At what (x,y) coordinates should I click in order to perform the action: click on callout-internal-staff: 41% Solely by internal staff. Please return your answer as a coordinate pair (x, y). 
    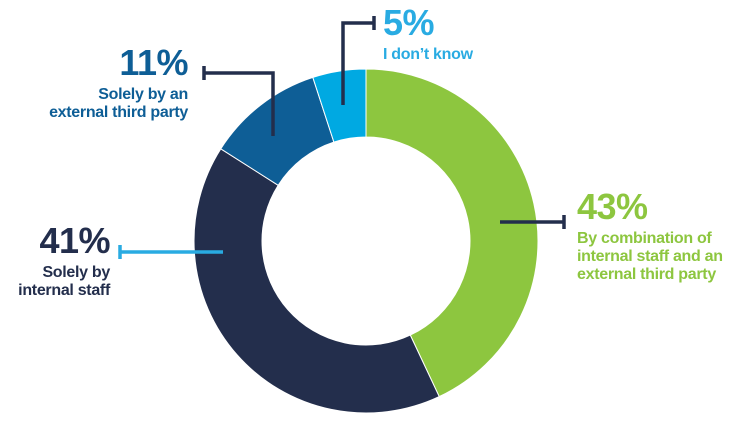
    Looking at the image, I should click on (64, 261).